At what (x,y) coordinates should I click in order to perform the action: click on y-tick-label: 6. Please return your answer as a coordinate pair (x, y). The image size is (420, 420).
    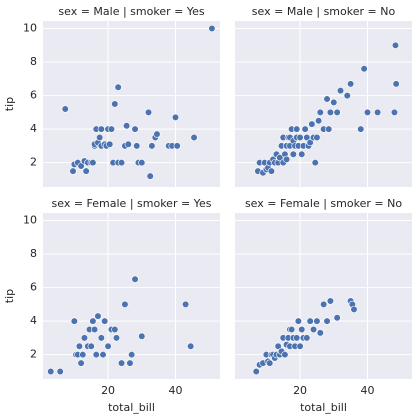
    Looking at the image, I should click on (33, 287).